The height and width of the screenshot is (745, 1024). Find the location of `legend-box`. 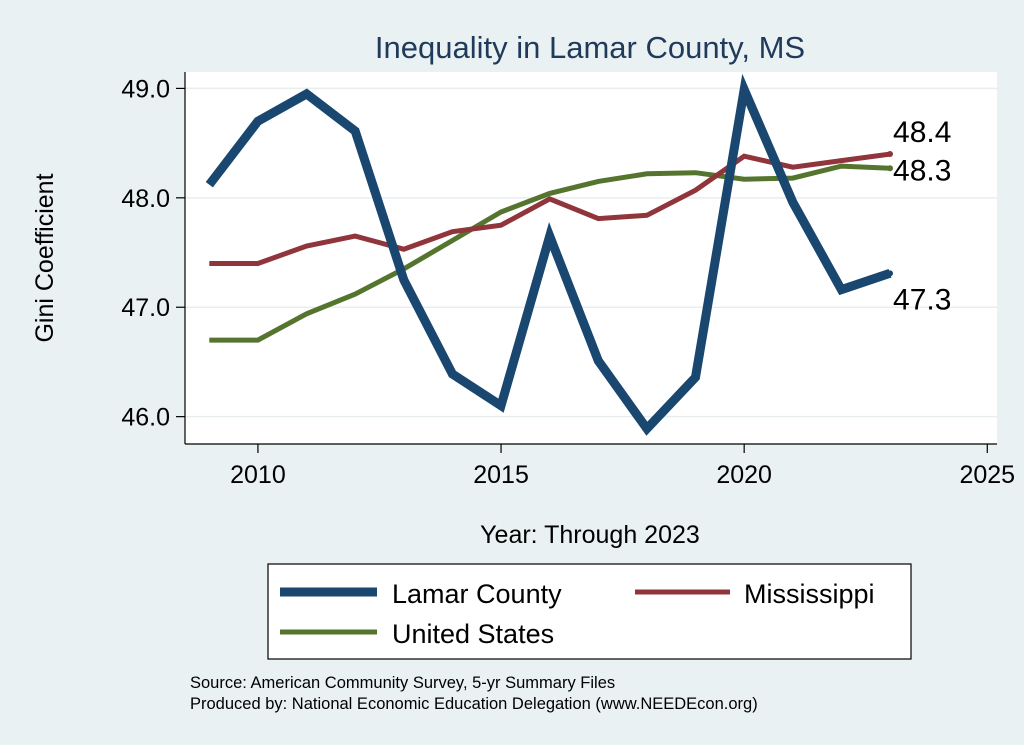

legend-box is located at coordinates (589, 611).